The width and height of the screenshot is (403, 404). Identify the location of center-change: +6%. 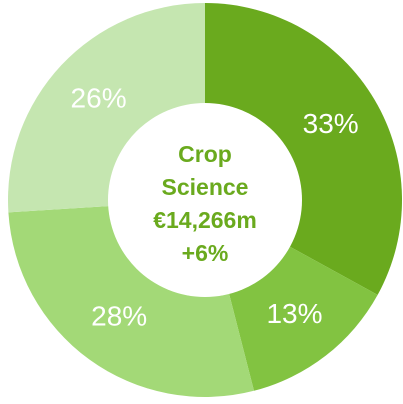
(205, 253).